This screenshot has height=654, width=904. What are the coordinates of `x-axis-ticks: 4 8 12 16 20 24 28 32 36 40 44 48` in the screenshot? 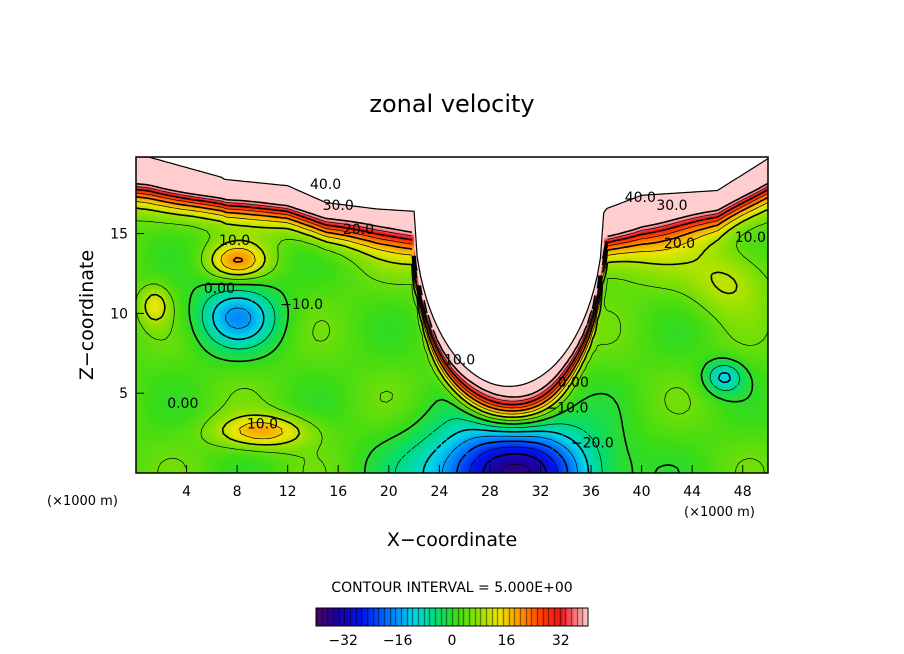 It's located at (467, 482).